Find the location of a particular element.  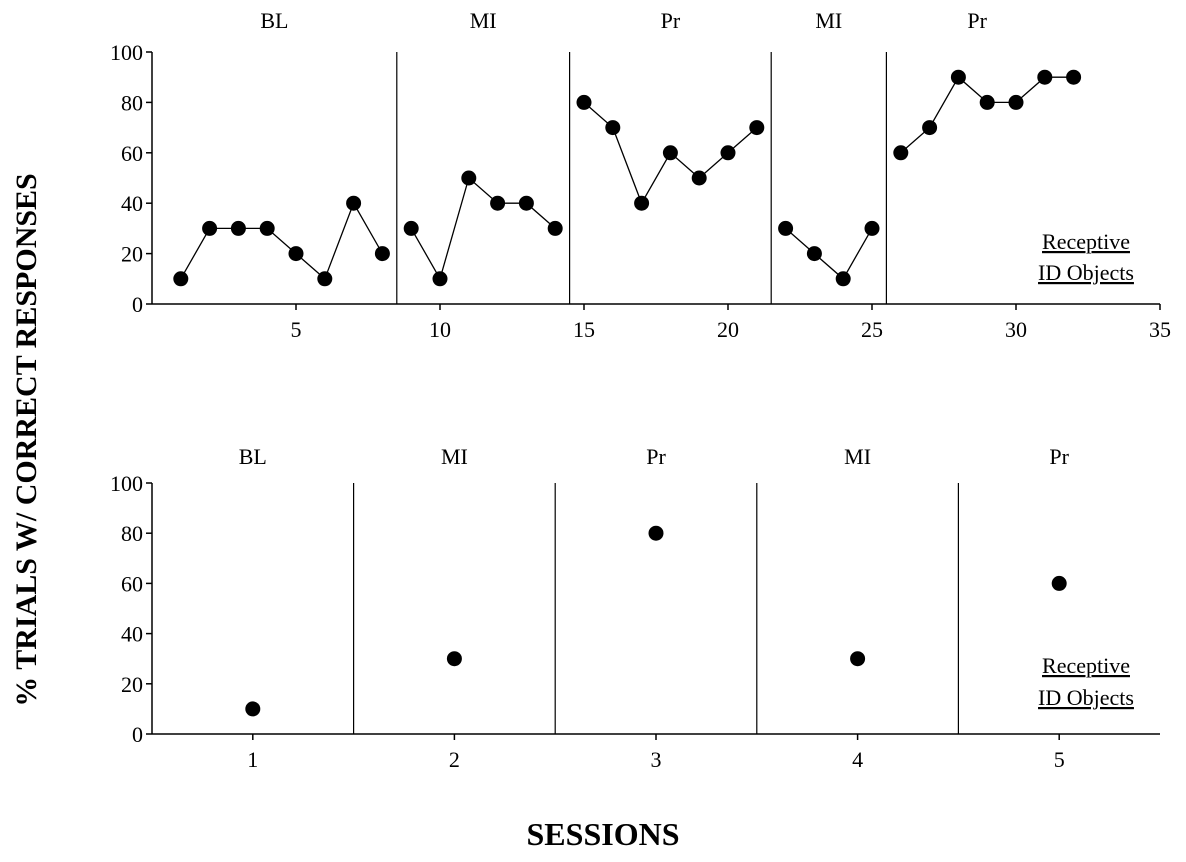

x-tick-label: 1 is located at coordinates (252, 759).